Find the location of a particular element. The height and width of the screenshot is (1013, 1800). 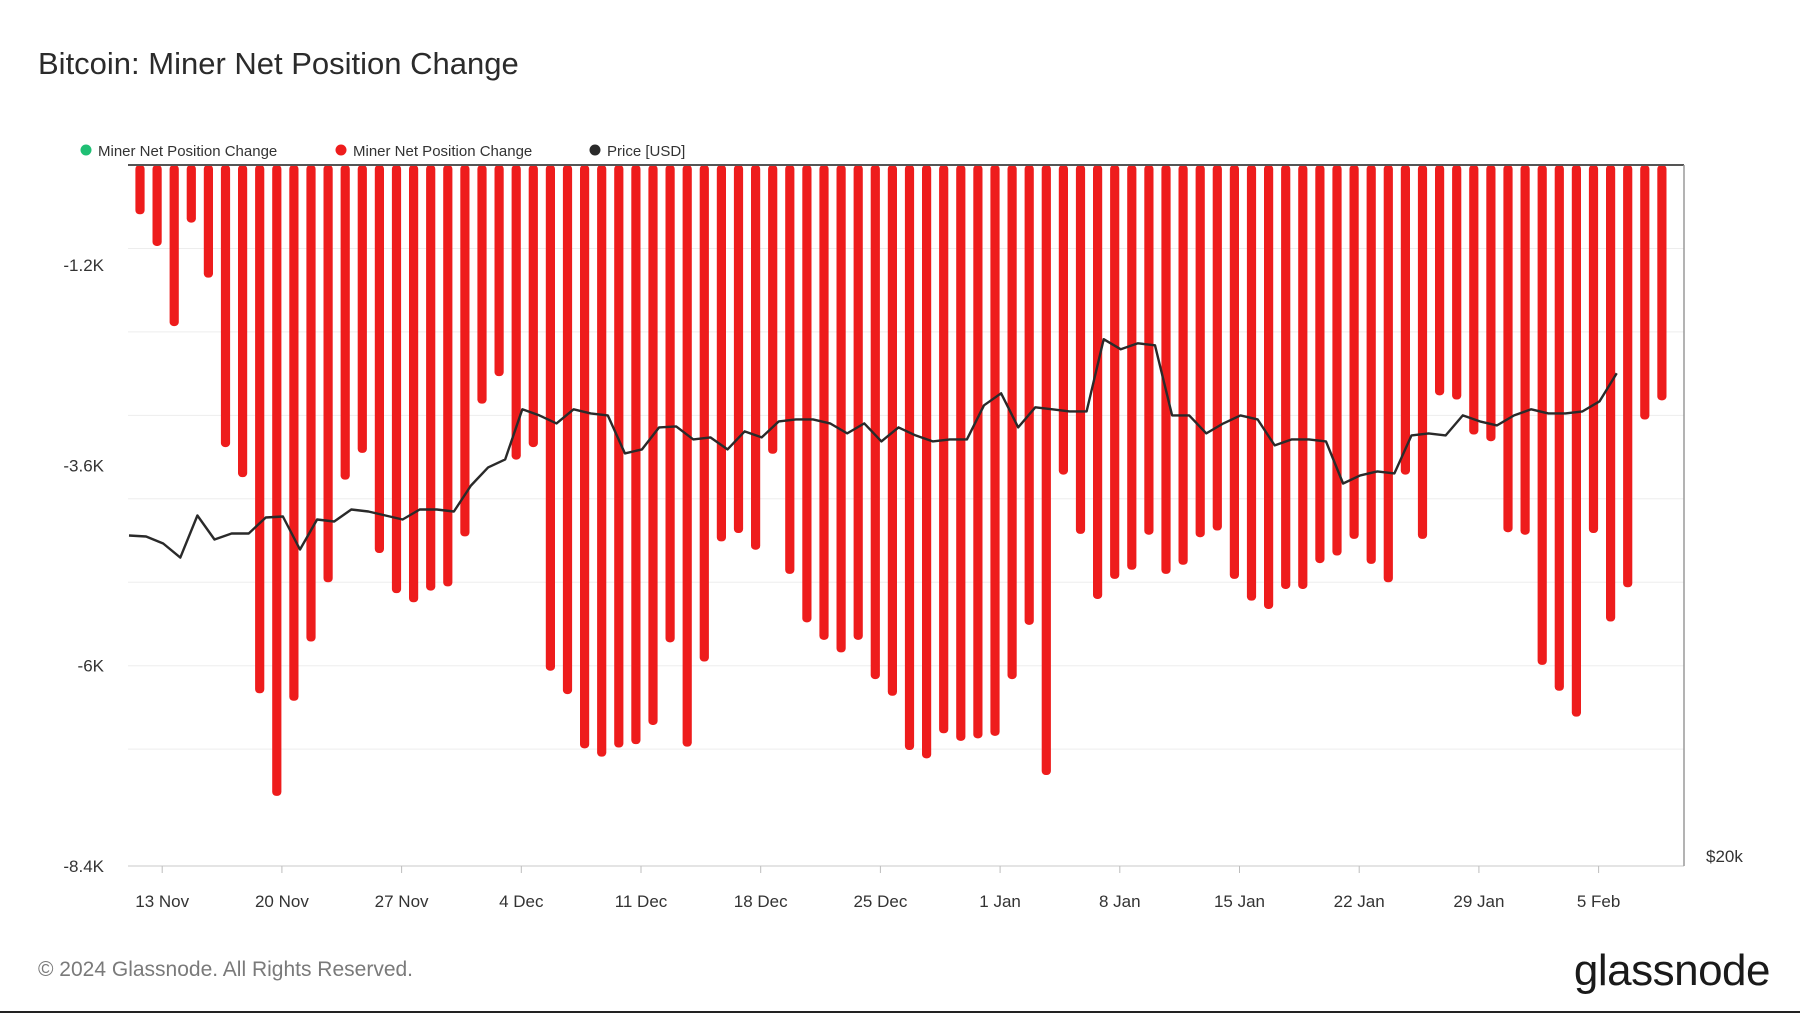

x-tick-label: 4 Dec is located at coordinates (521, 901).